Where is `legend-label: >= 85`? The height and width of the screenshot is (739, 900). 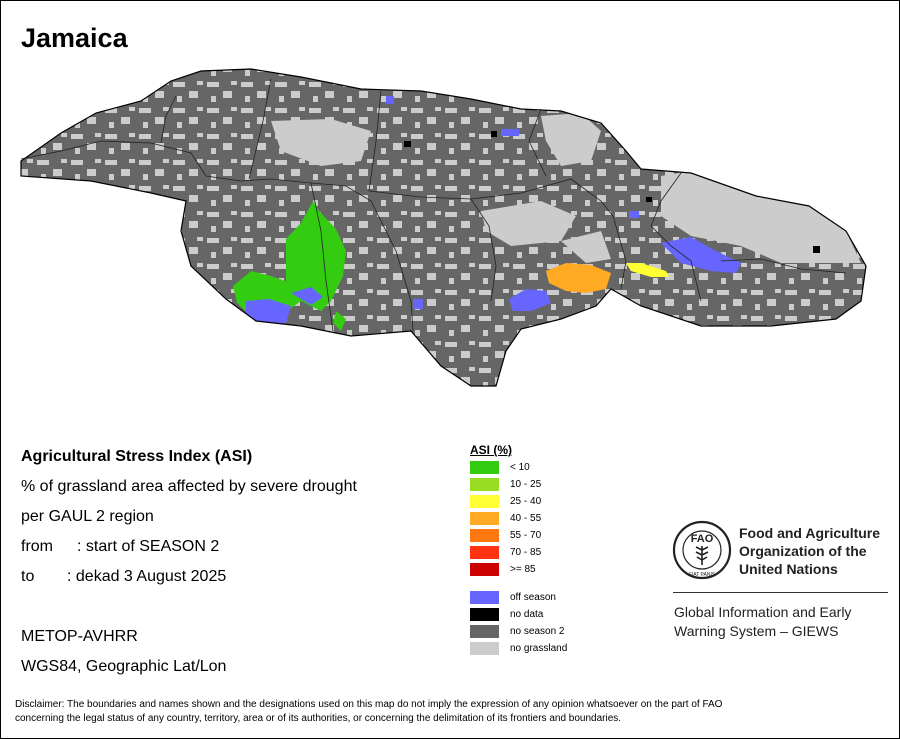
legend-label: >= 85 is located at coordinates (523, 569).